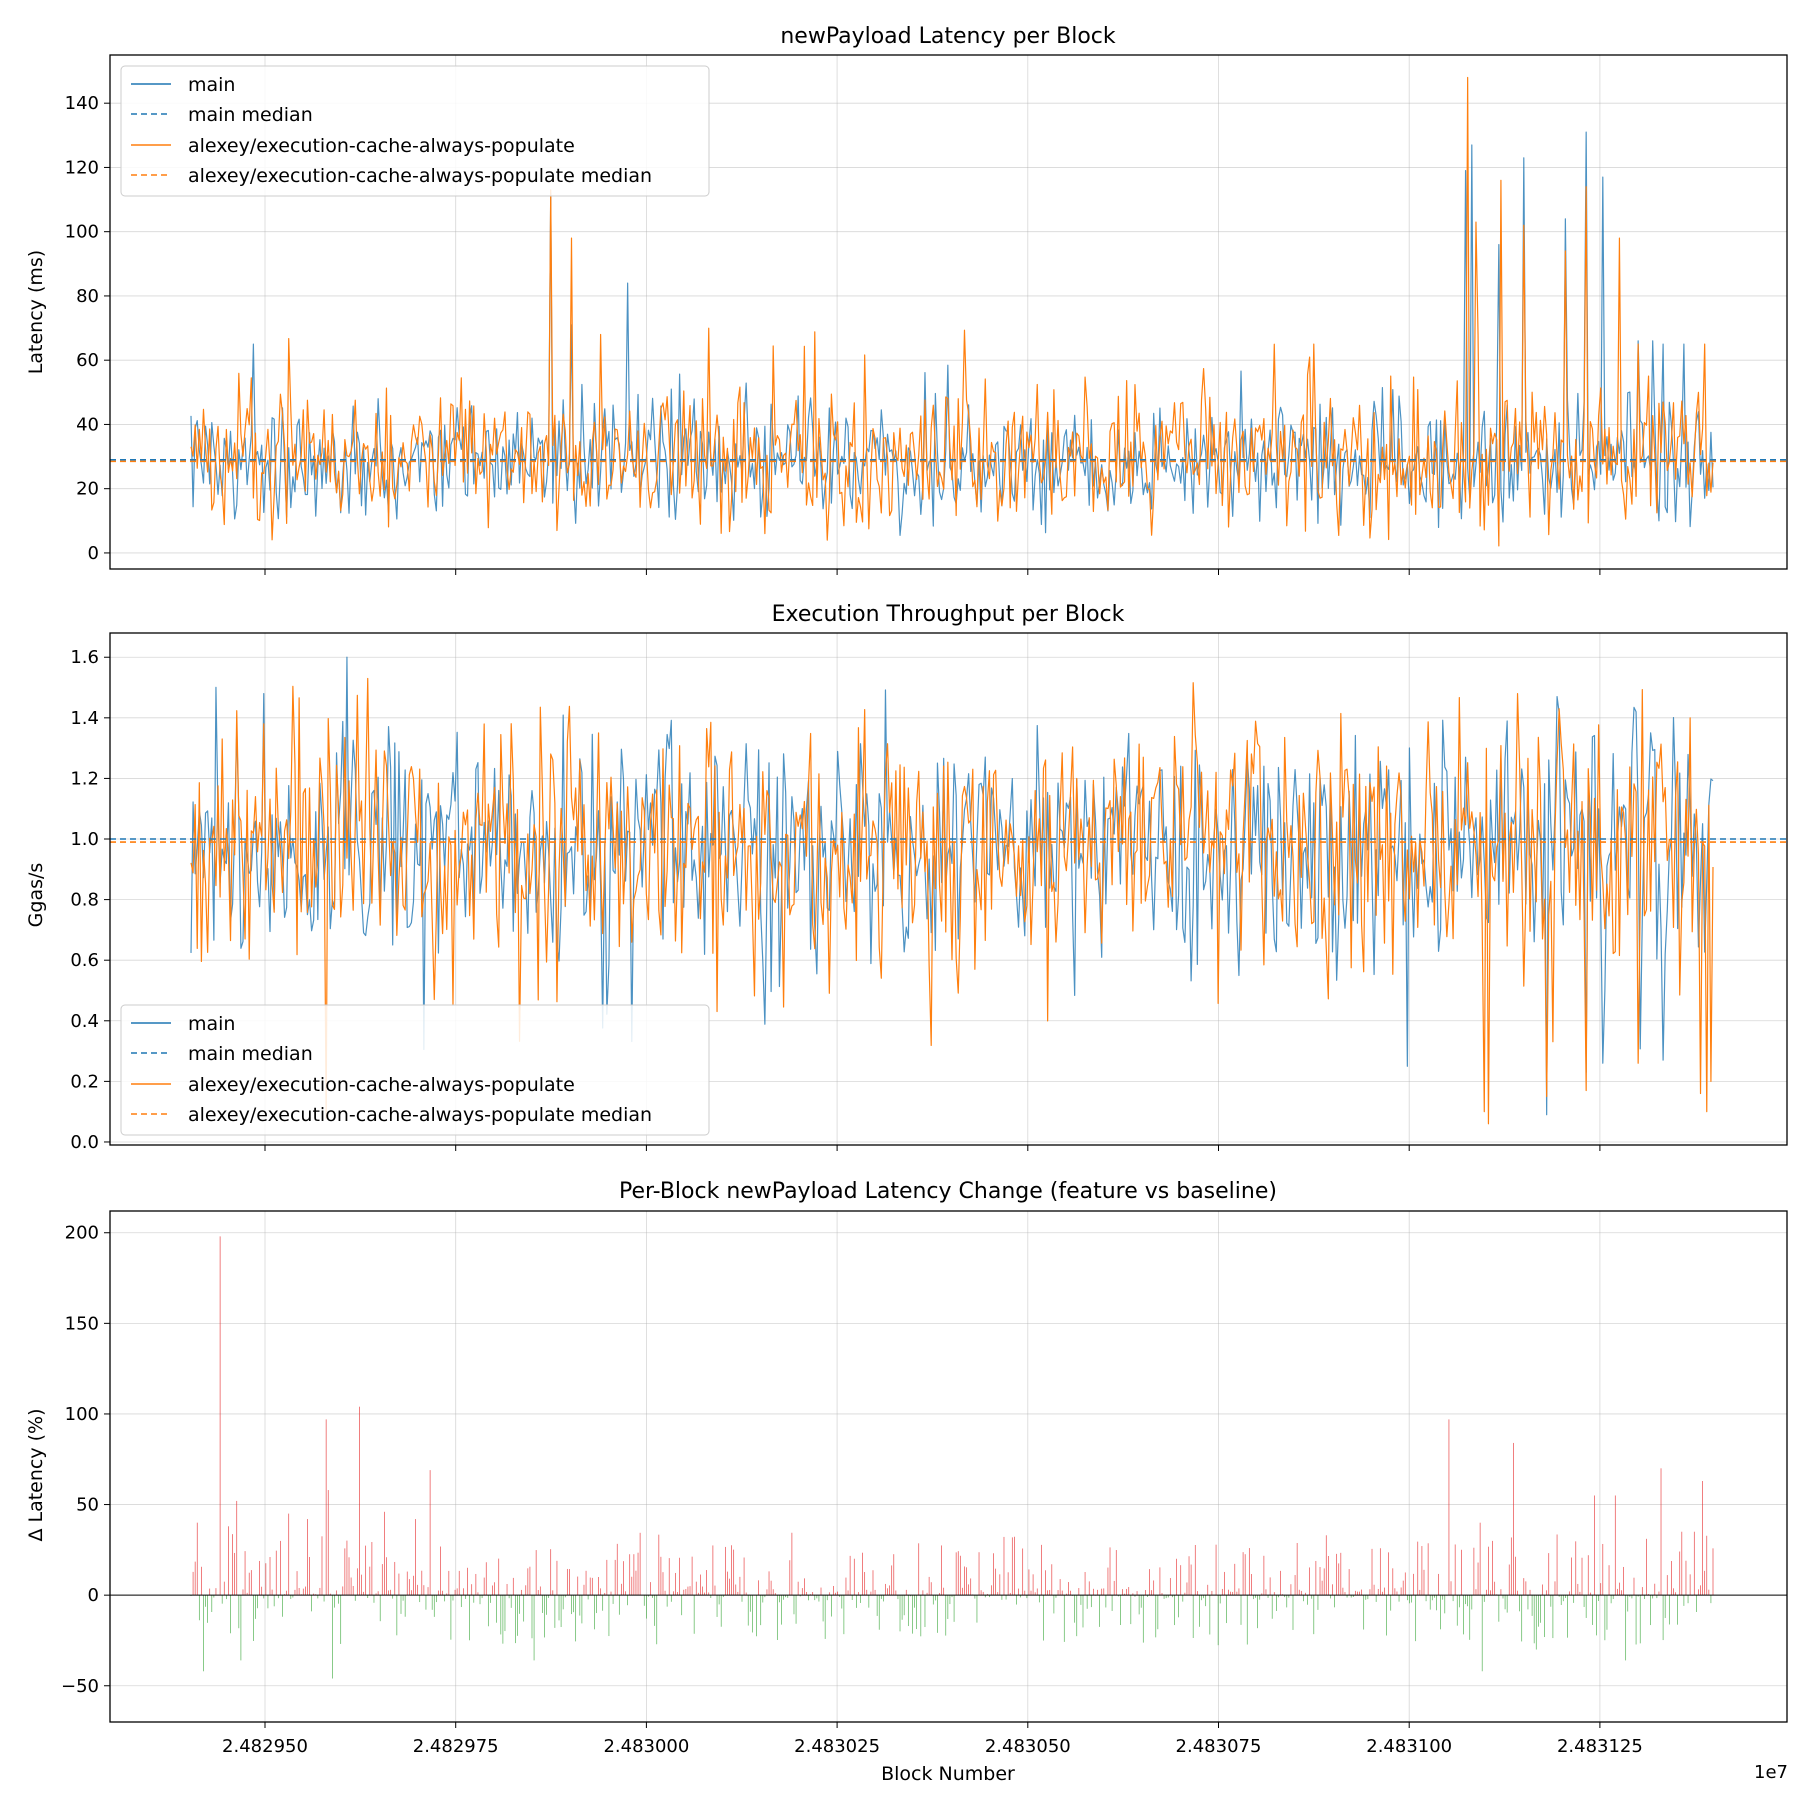  What do you see at coordinates (381, 146) in the screenshot?
I see `legend-label-feature: alexey/execution-cache-always-populate` at bounding box center [381, 146].